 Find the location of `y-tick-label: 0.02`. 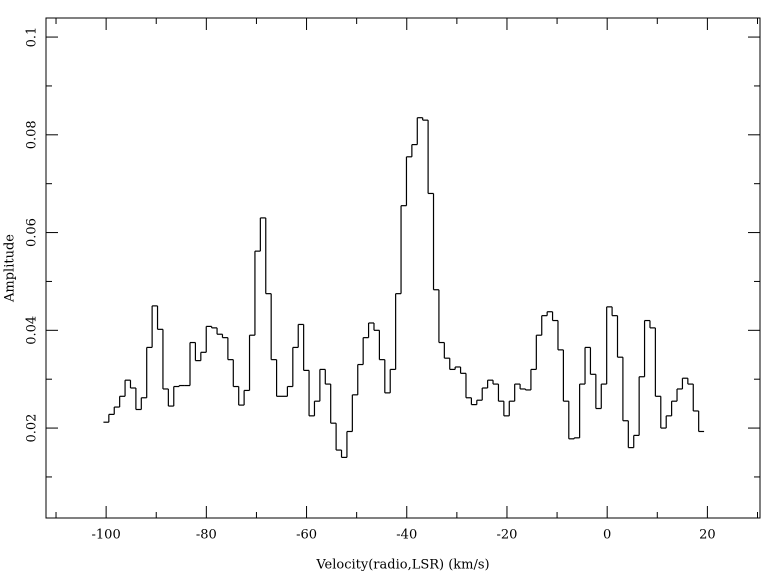

y-tick-label: 0.02 is located at coordinates (32, 428).